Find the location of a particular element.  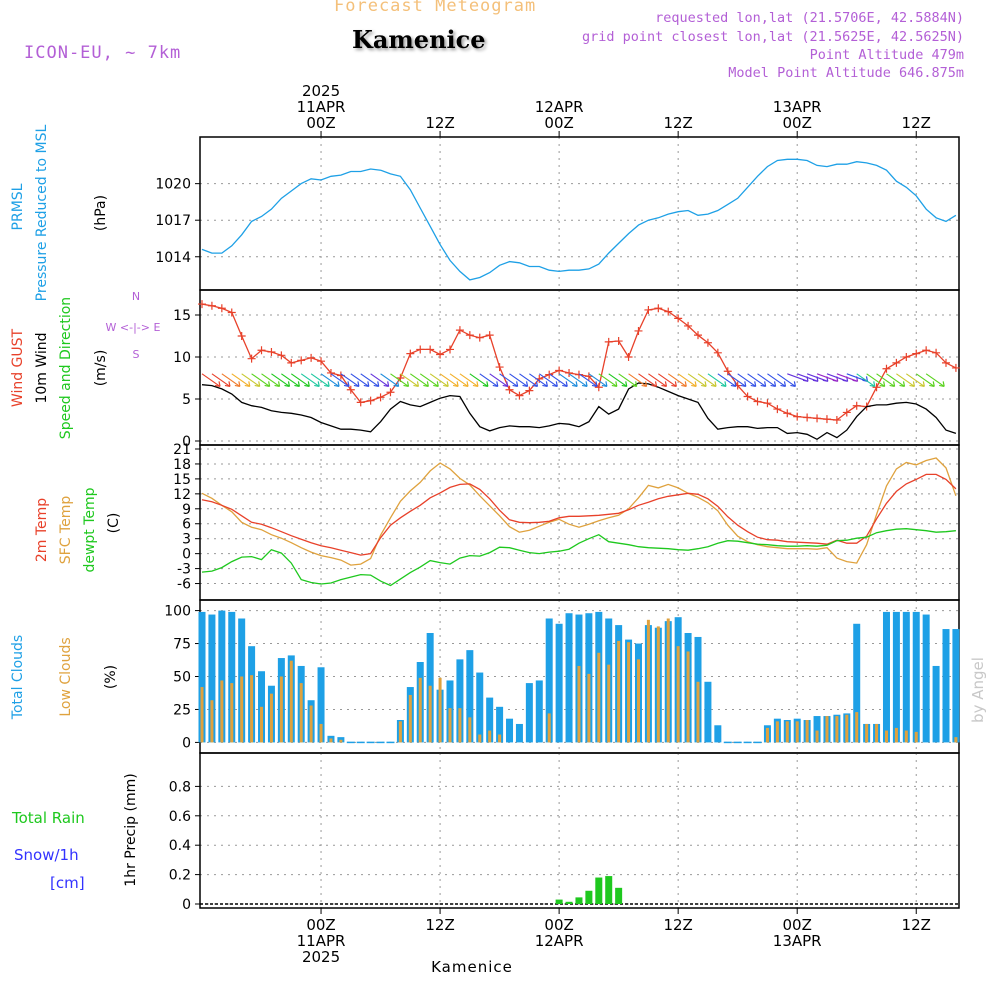

y-tick-label: 25 is located at coordinates (182, 710).